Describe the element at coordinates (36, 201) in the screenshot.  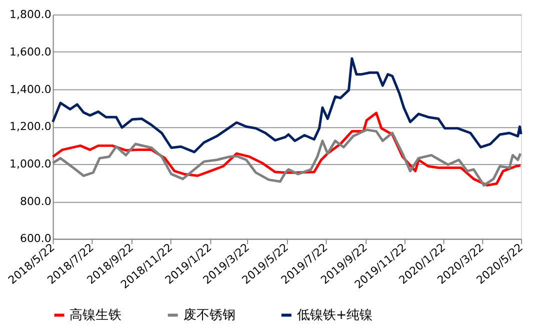
I see `y-tick-label: 800.0` at that location.